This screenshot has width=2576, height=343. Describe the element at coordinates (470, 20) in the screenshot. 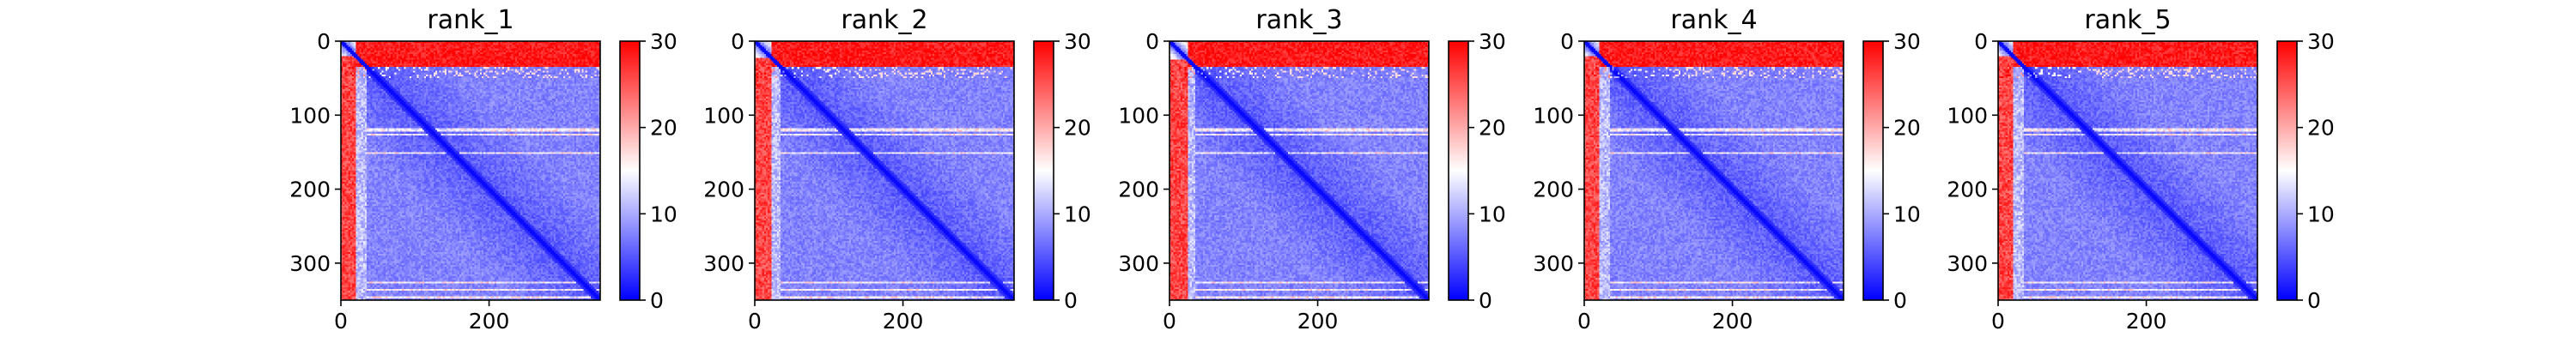

I see `panel-title: rank_1` at that location.